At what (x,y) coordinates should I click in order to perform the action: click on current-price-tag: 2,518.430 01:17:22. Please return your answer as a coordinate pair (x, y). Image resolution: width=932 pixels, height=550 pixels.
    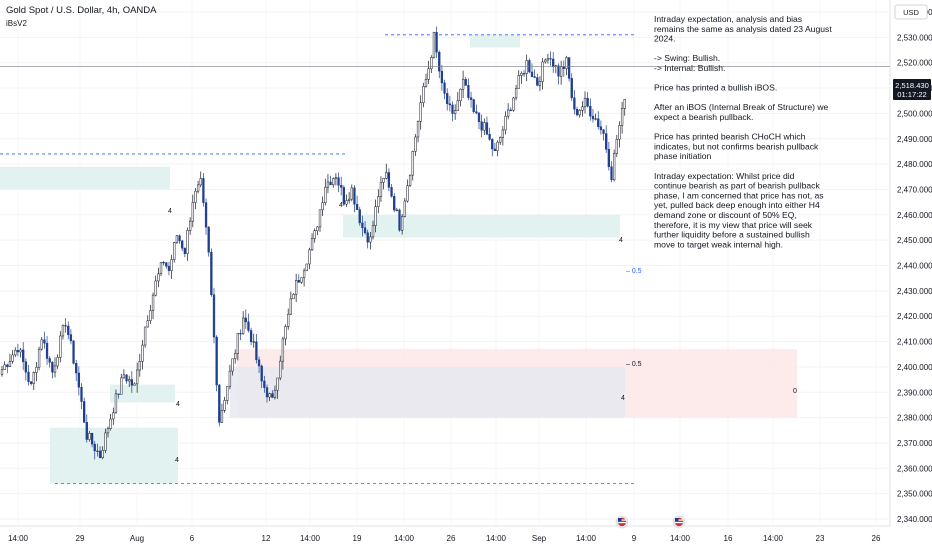
    Looking at the image, I should click on (912, 89).